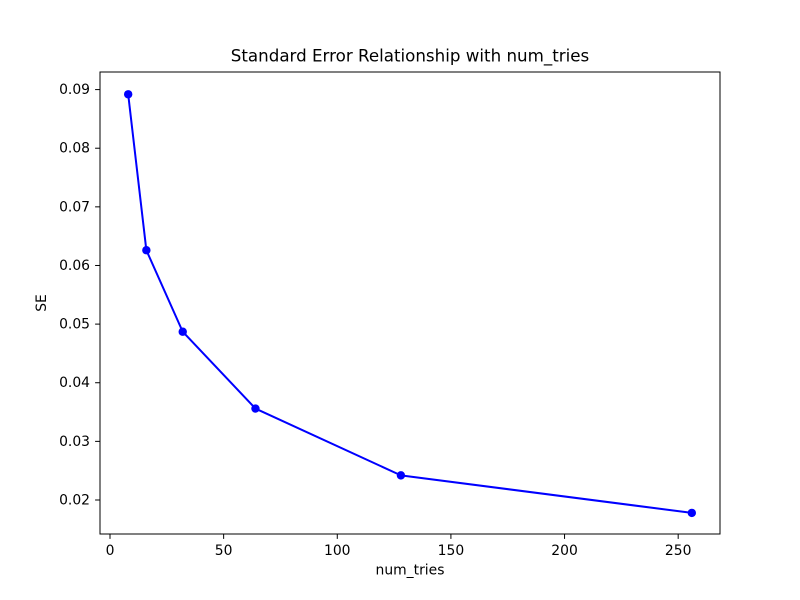 Image resolution: width=800 pixels, height=600 pixels. Describe the element at coordinates (42, 303) in the screenshot. I see `y-axis-label: SE` at that location.